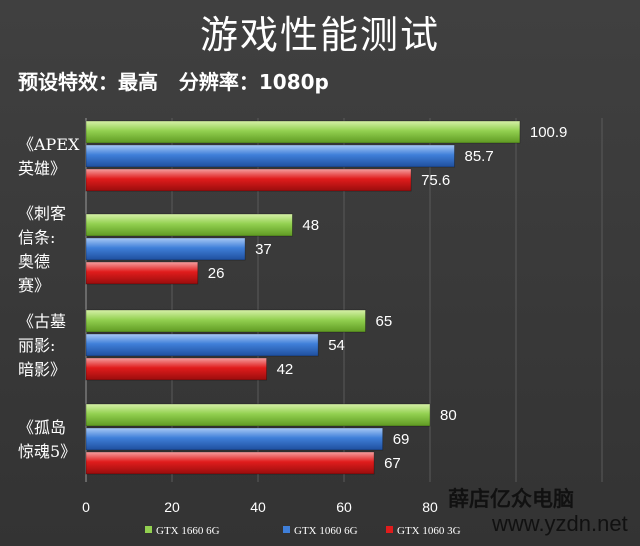 Image resolution: width=640 pixels, height=546 pixels. What do you see at coordinates (173, 82) in the screenshot?
I see `chart-subtitle: 预设特效：最高 分辨率：1080p` at bounding box center [173, 82].